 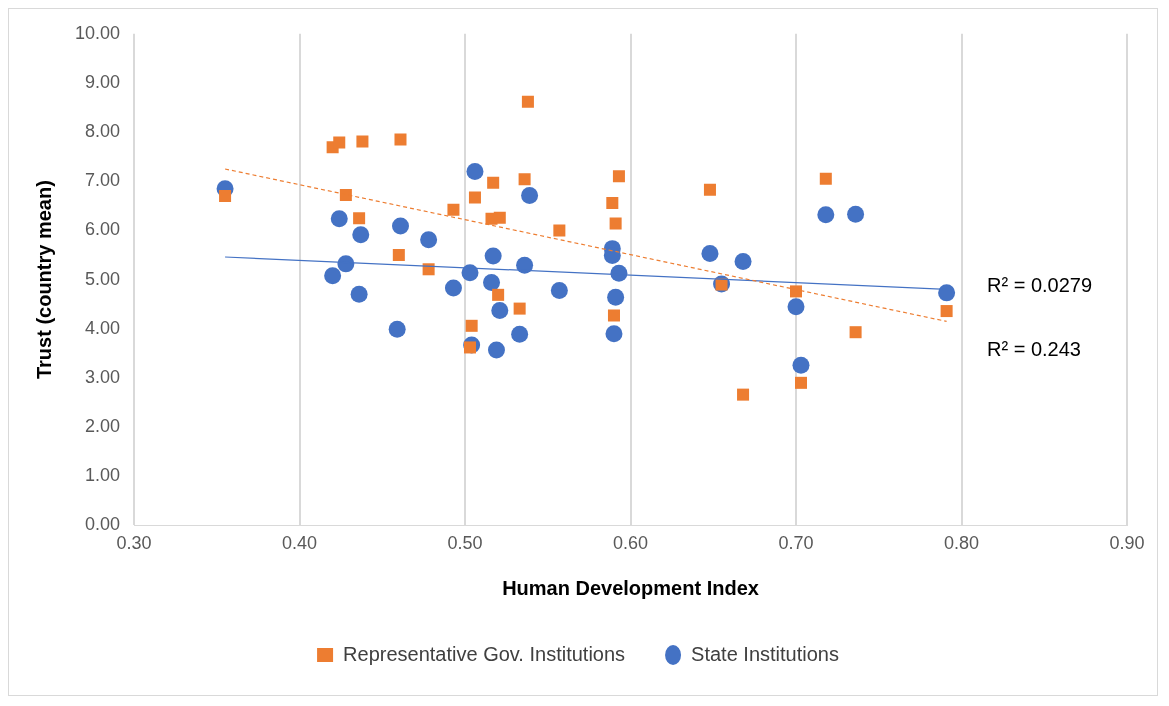 What do you see at coordinates (103, 278) in the screenshot?
I see `y-tick-label: 5.00` at bounding box center [103, 278].